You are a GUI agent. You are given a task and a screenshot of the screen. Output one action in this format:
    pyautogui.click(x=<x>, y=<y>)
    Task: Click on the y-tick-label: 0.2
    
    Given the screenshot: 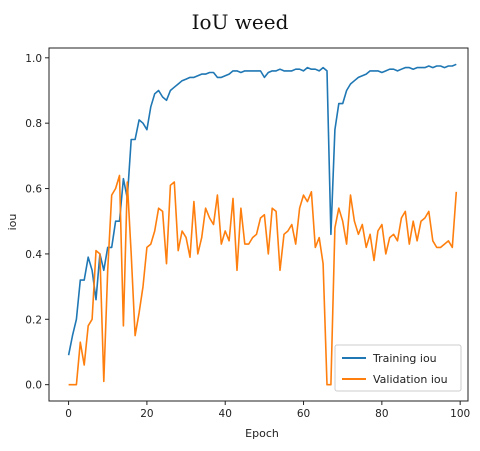 What is the action you would take?
    pyautogui.click(x=33, y=320)
    